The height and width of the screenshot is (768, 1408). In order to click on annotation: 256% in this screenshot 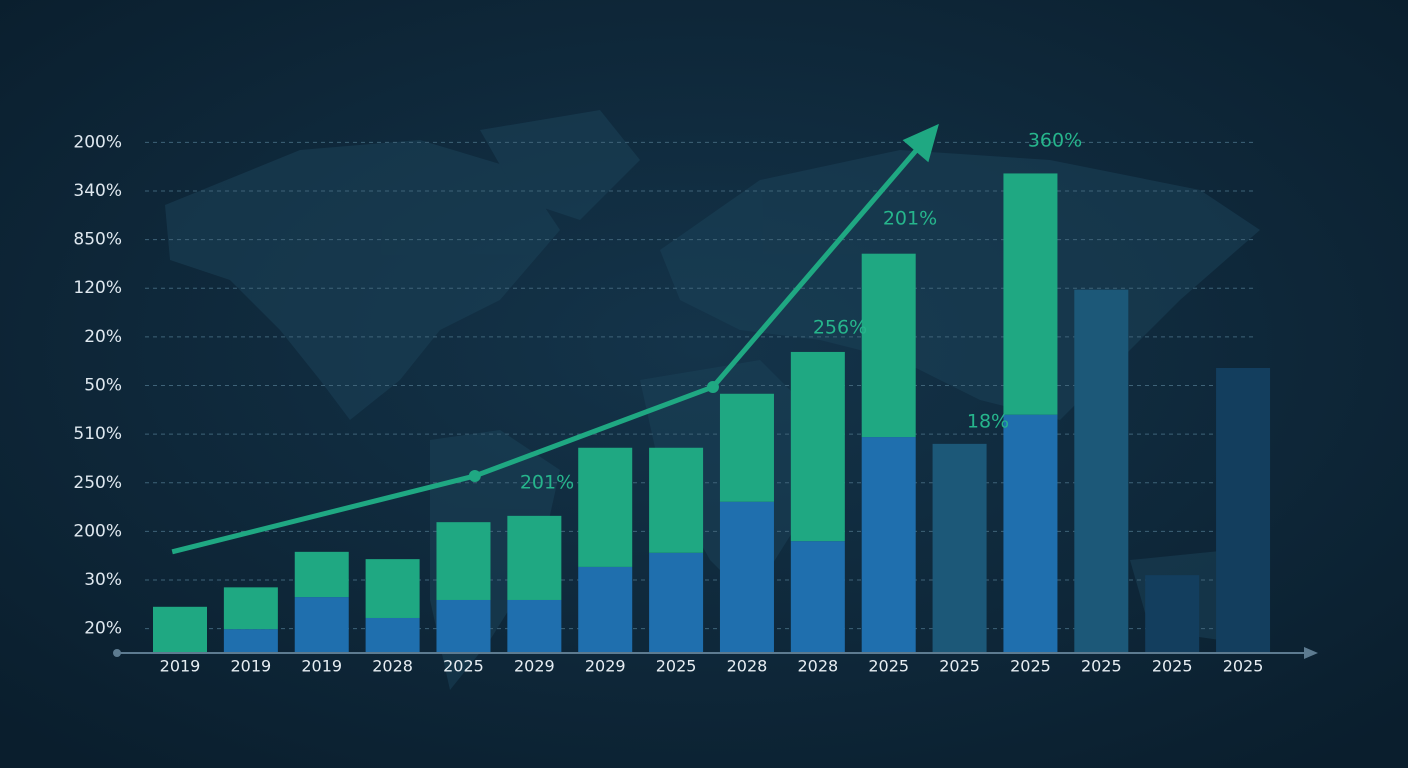, I will do `click(840, 328)`.